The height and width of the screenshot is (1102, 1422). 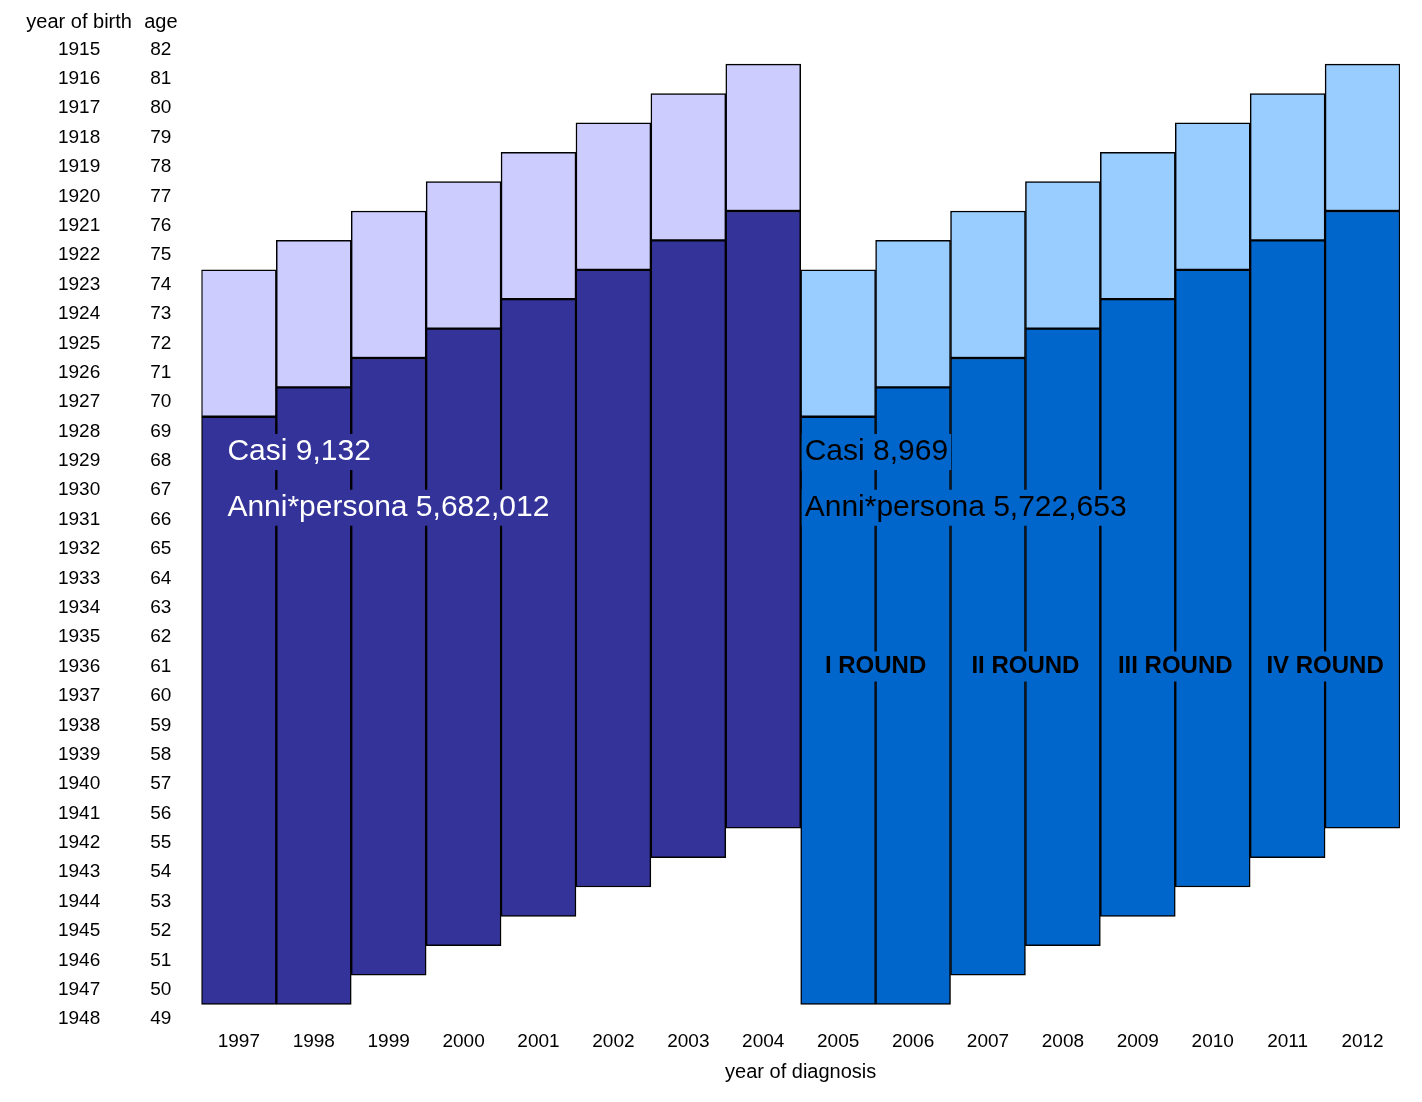 What do you see at coordinates (79, 783) in the screenshot?
I see `y2-tick-label: 1940` at bounding box center [79, 783].